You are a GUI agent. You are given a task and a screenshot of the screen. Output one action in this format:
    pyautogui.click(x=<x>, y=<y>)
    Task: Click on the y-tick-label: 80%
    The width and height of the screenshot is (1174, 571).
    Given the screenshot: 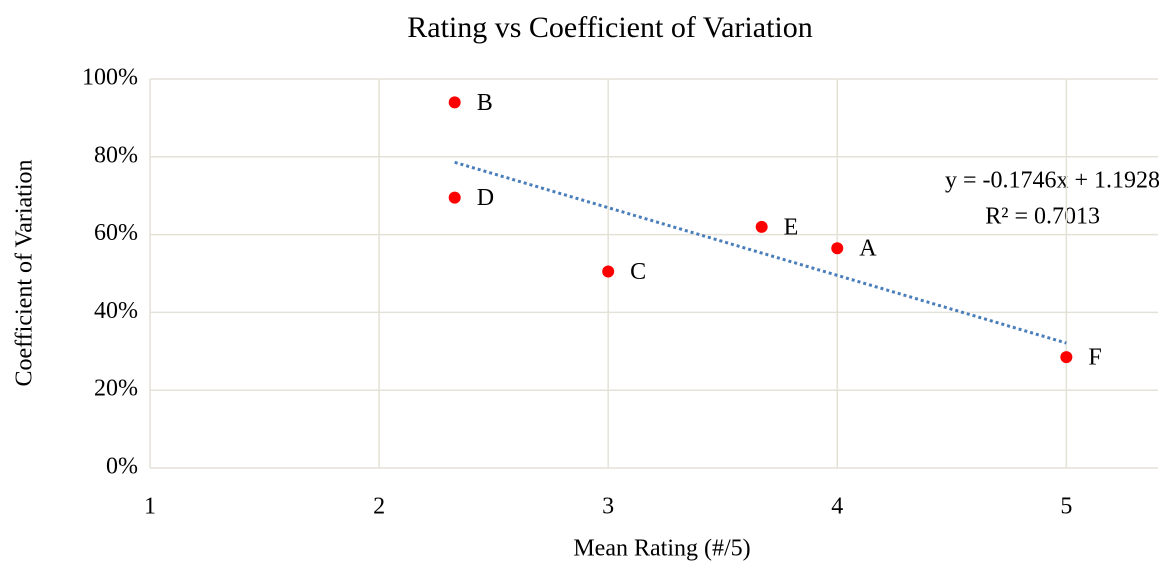 What is the action you would take?
    pyautogui.click(x=116, y=155)
    